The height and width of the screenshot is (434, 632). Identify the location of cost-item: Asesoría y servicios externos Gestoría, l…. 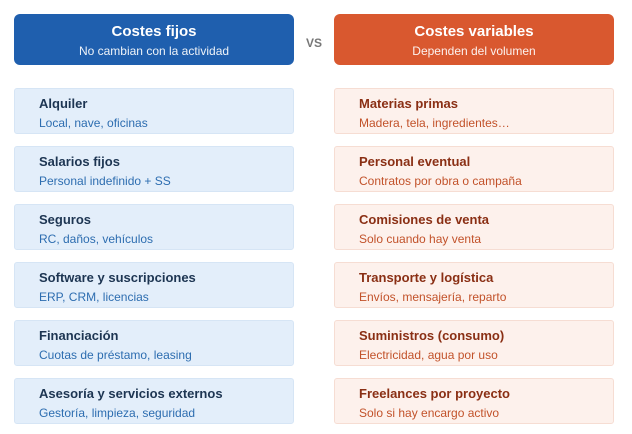
(154, 401).